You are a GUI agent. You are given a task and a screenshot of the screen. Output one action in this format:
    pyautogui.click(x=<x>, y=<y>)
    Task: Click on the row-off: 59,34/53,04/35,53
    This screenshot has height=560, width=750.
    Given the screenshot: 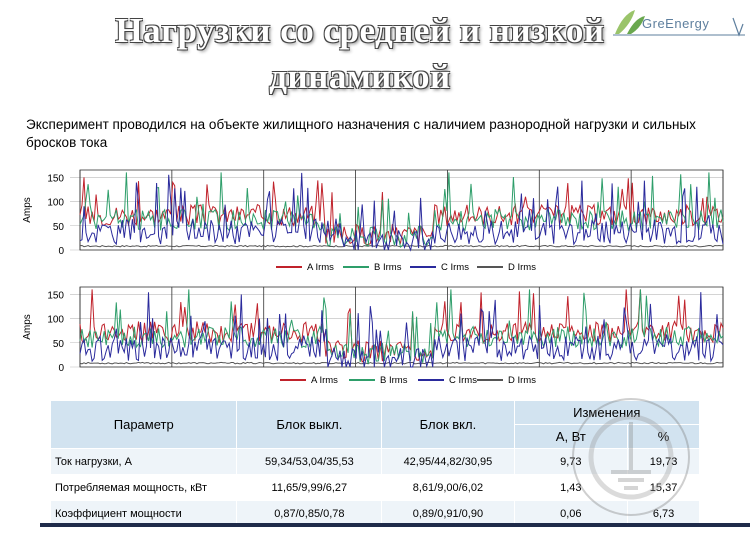 What is the action you would take?
    pyautogui.click(x=309, y=461)
    